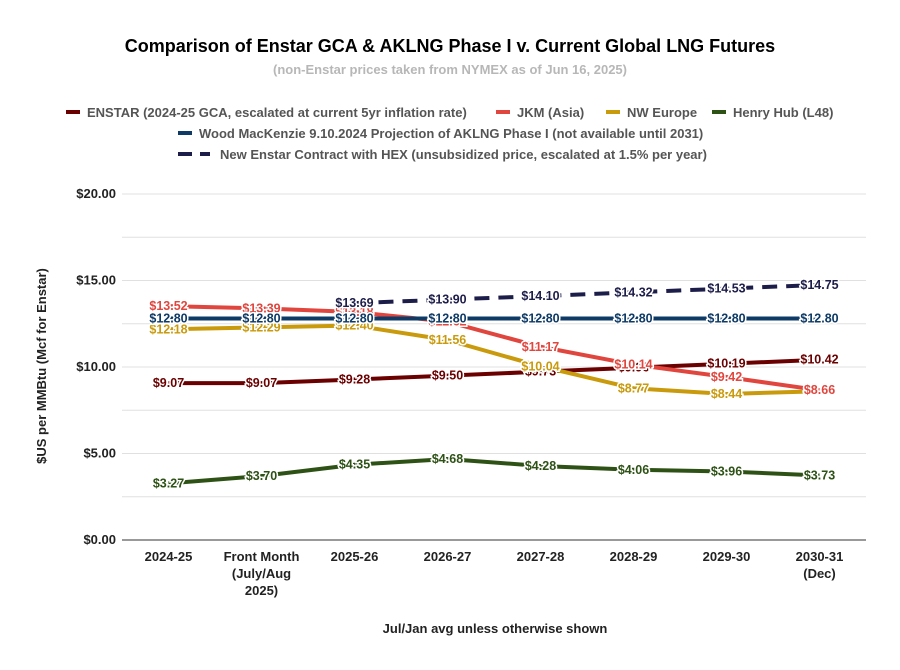 The image size is (900, 670). Describe the element at coordinates (820, 556) in the screenshot. I see `x-tick-line: 2030-31` at that location.